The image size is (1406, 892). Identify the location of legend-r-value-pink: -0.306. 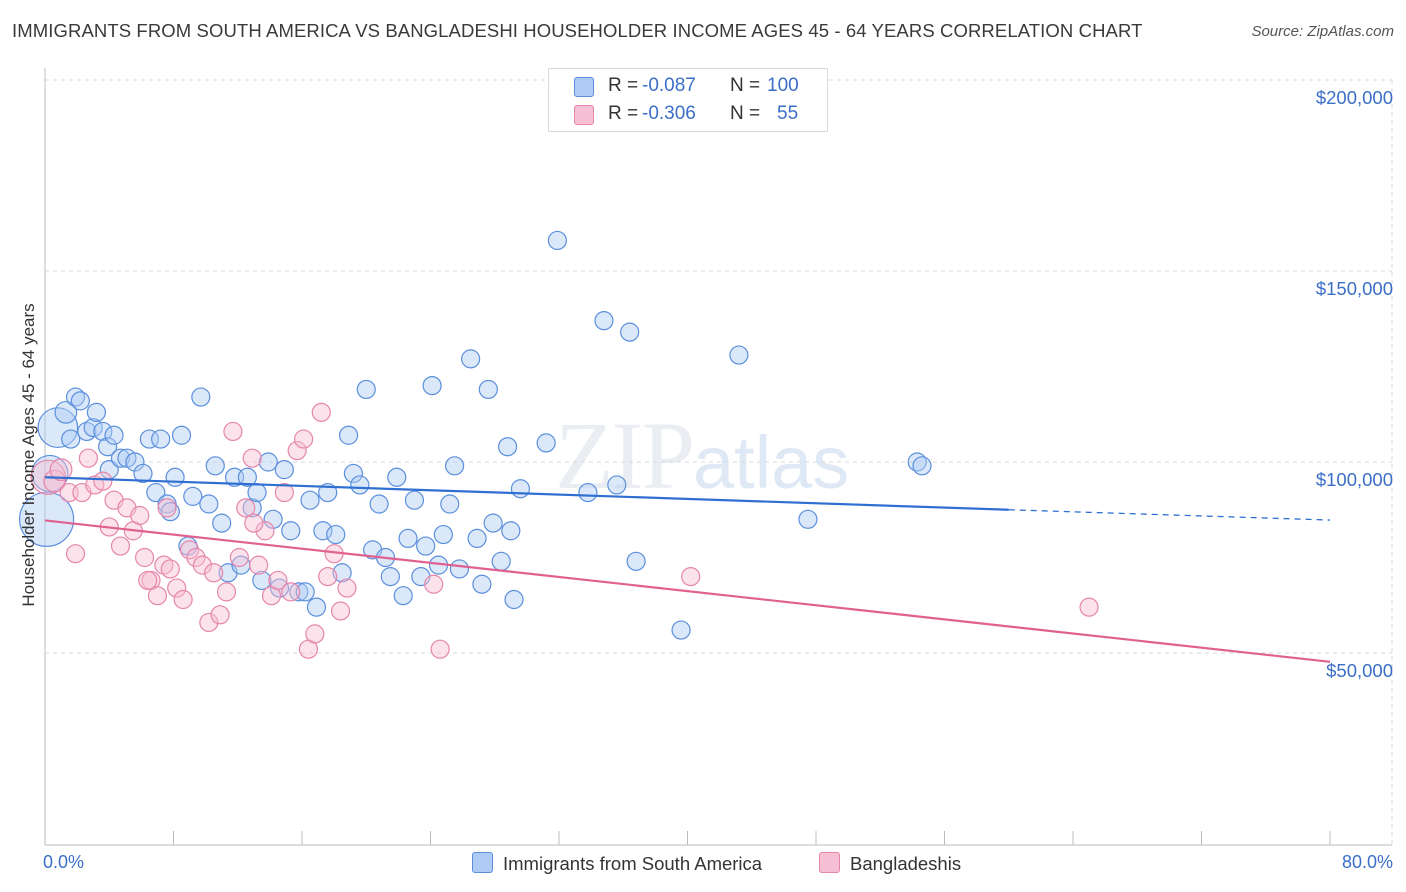
(669, 113).